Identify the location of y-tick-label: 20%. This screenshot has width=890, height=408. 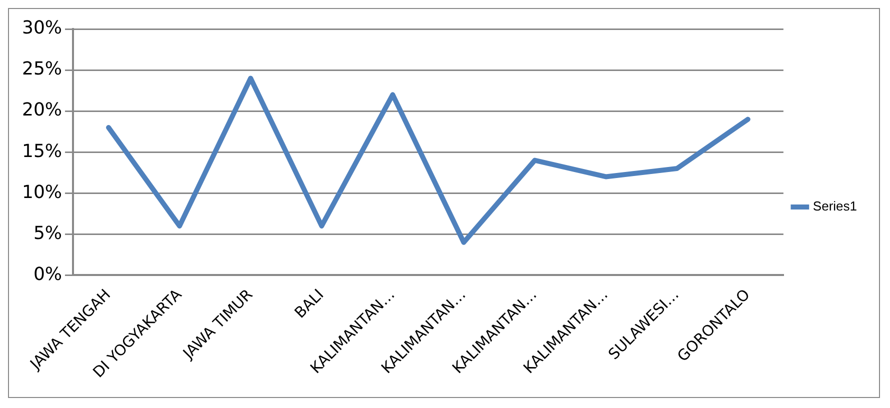
(42, 110).